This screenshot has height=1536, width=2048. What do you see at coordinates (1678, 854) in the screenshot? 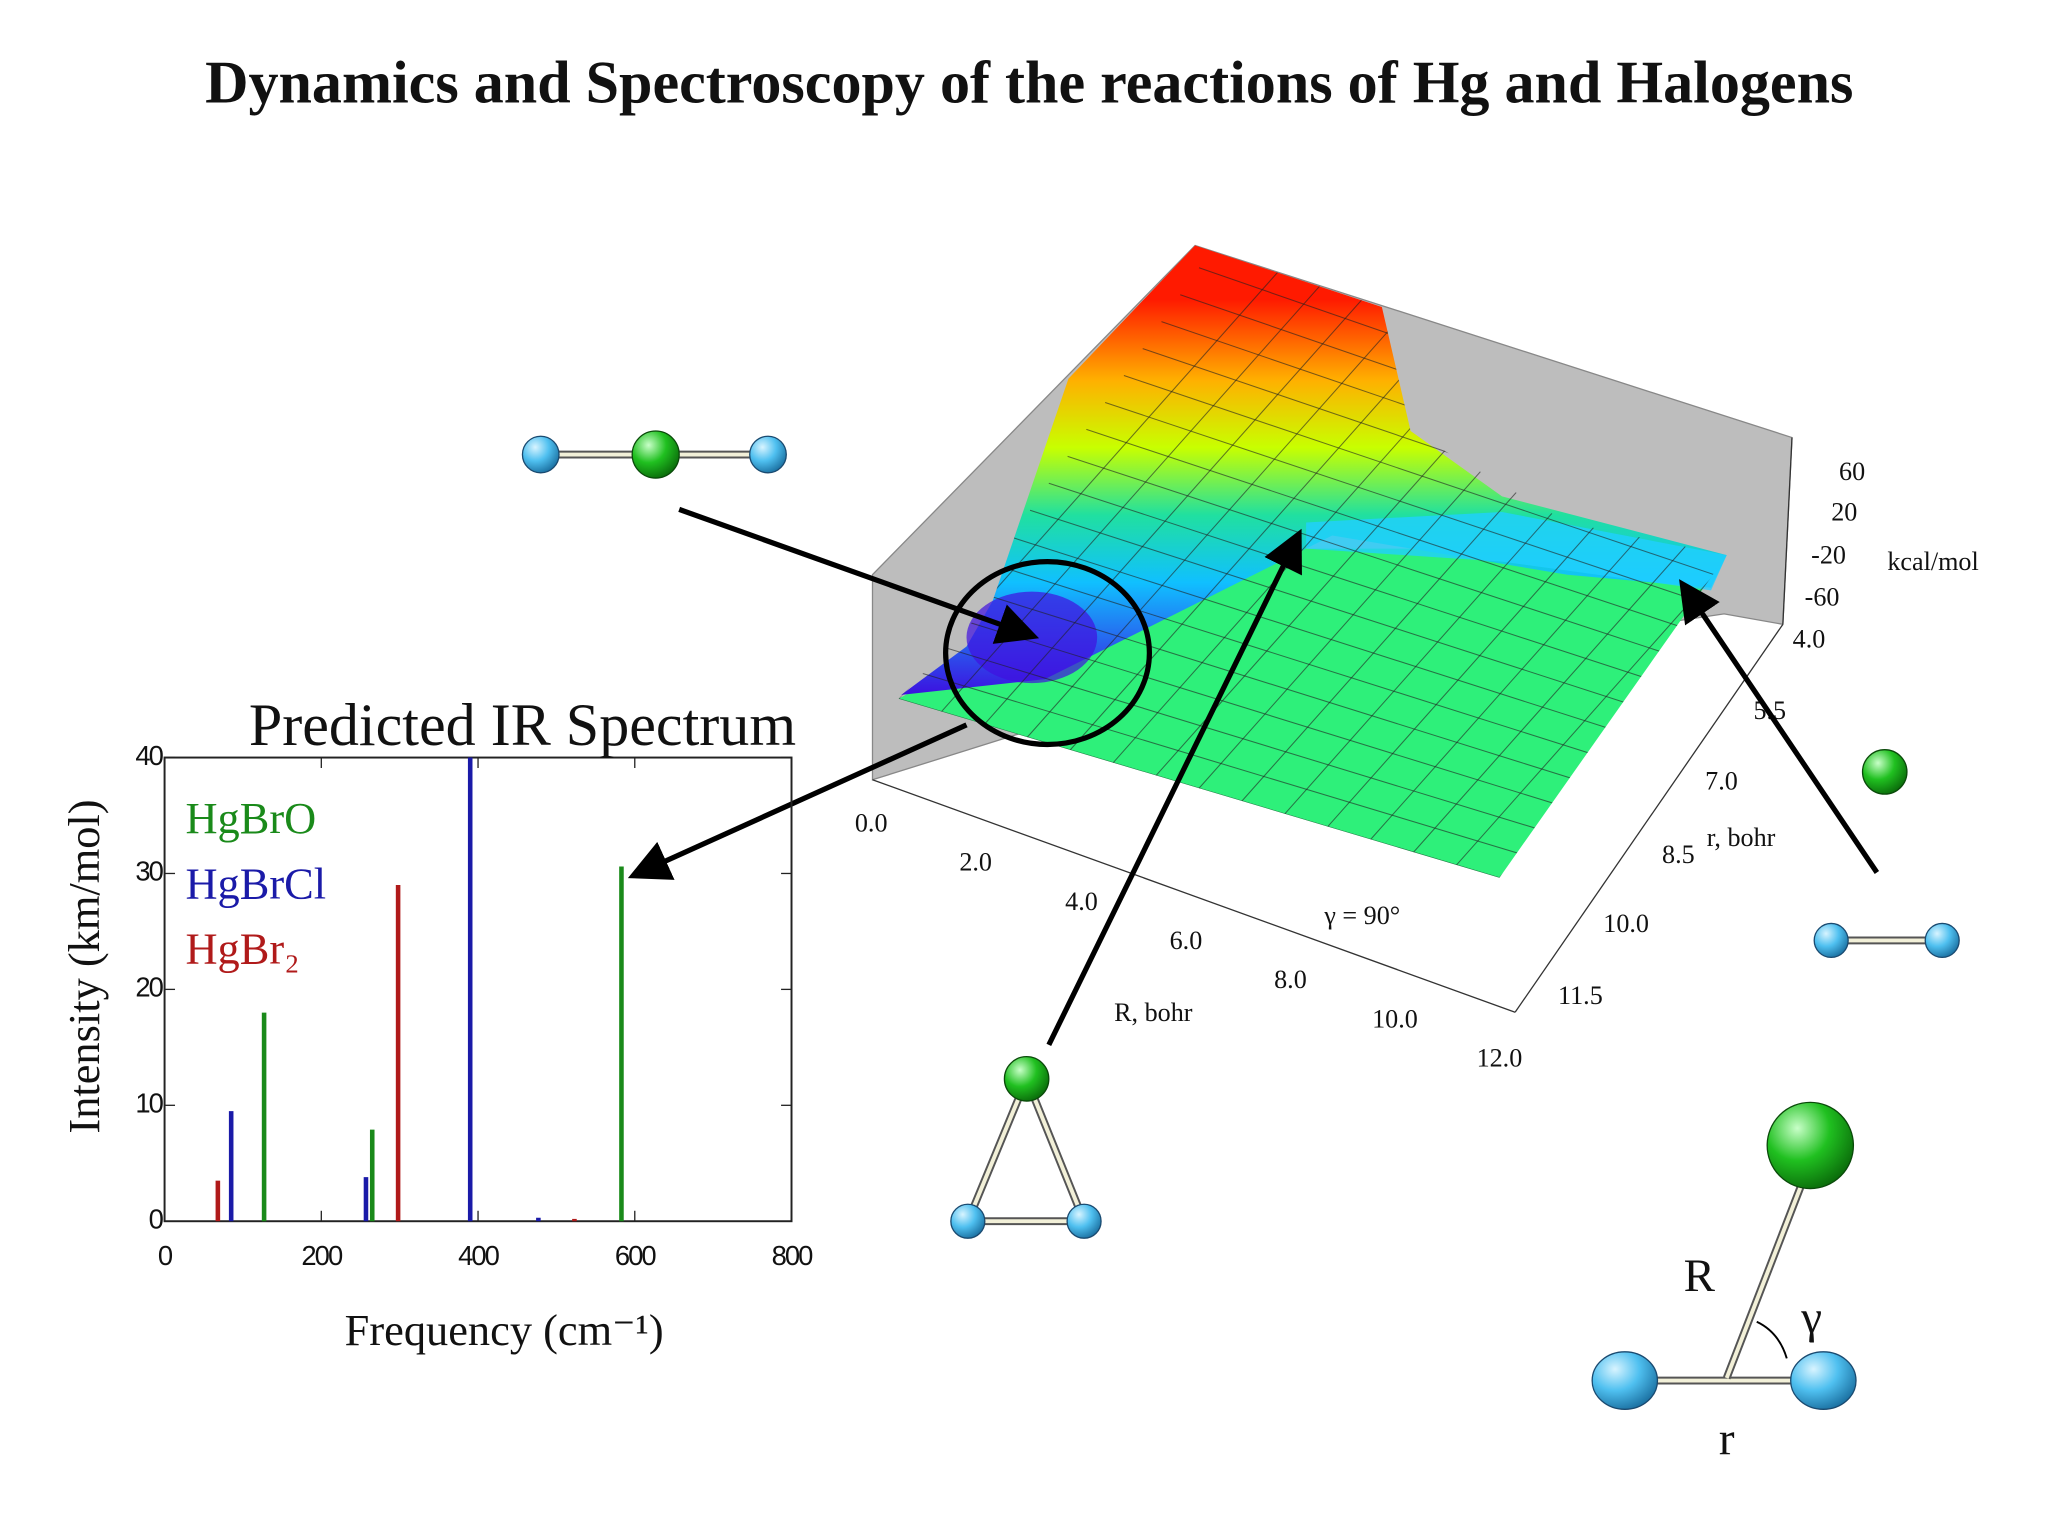
I see `r-tick: 8.5` at bounding box center [1678, 854].